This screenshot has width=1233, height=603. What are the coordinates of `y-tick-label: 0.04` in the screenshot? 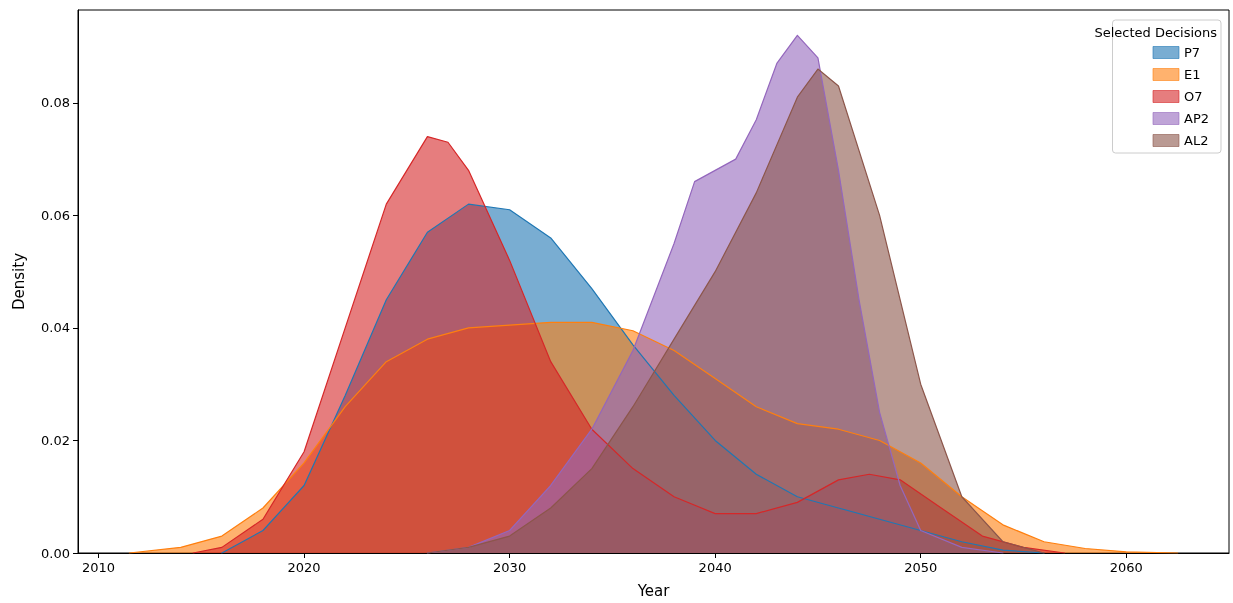 It's located at (55, 328).